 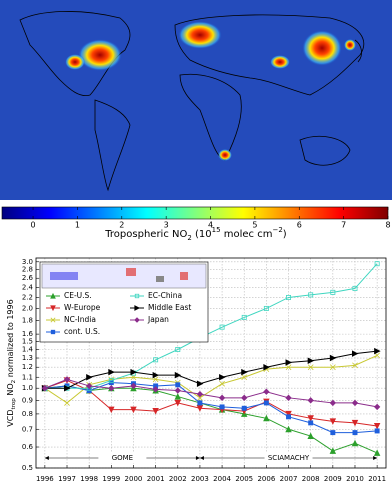 I want to click on south-america, so click(x=112, y=145).